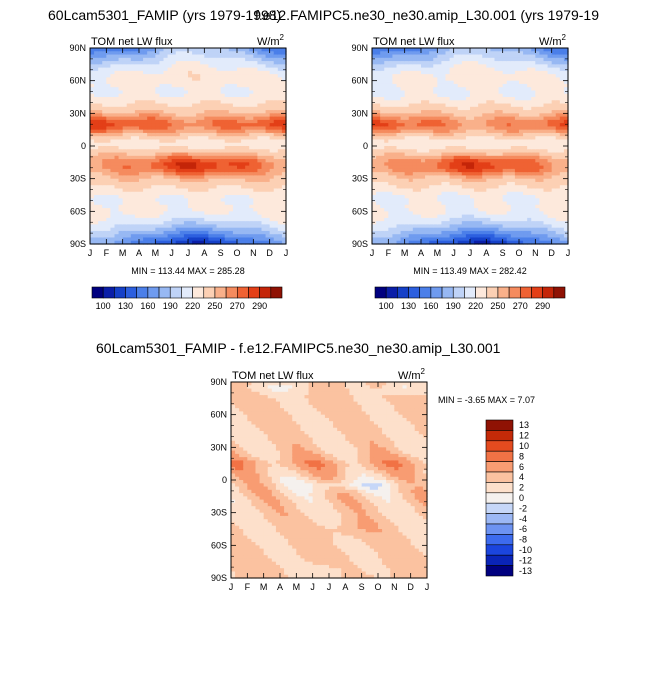 This screenshot has width=666, height=676. What do you see at coordinates (453, 306) in the screenshot?
I see `colorbar-label: 190` at bounding box center [453, 306].